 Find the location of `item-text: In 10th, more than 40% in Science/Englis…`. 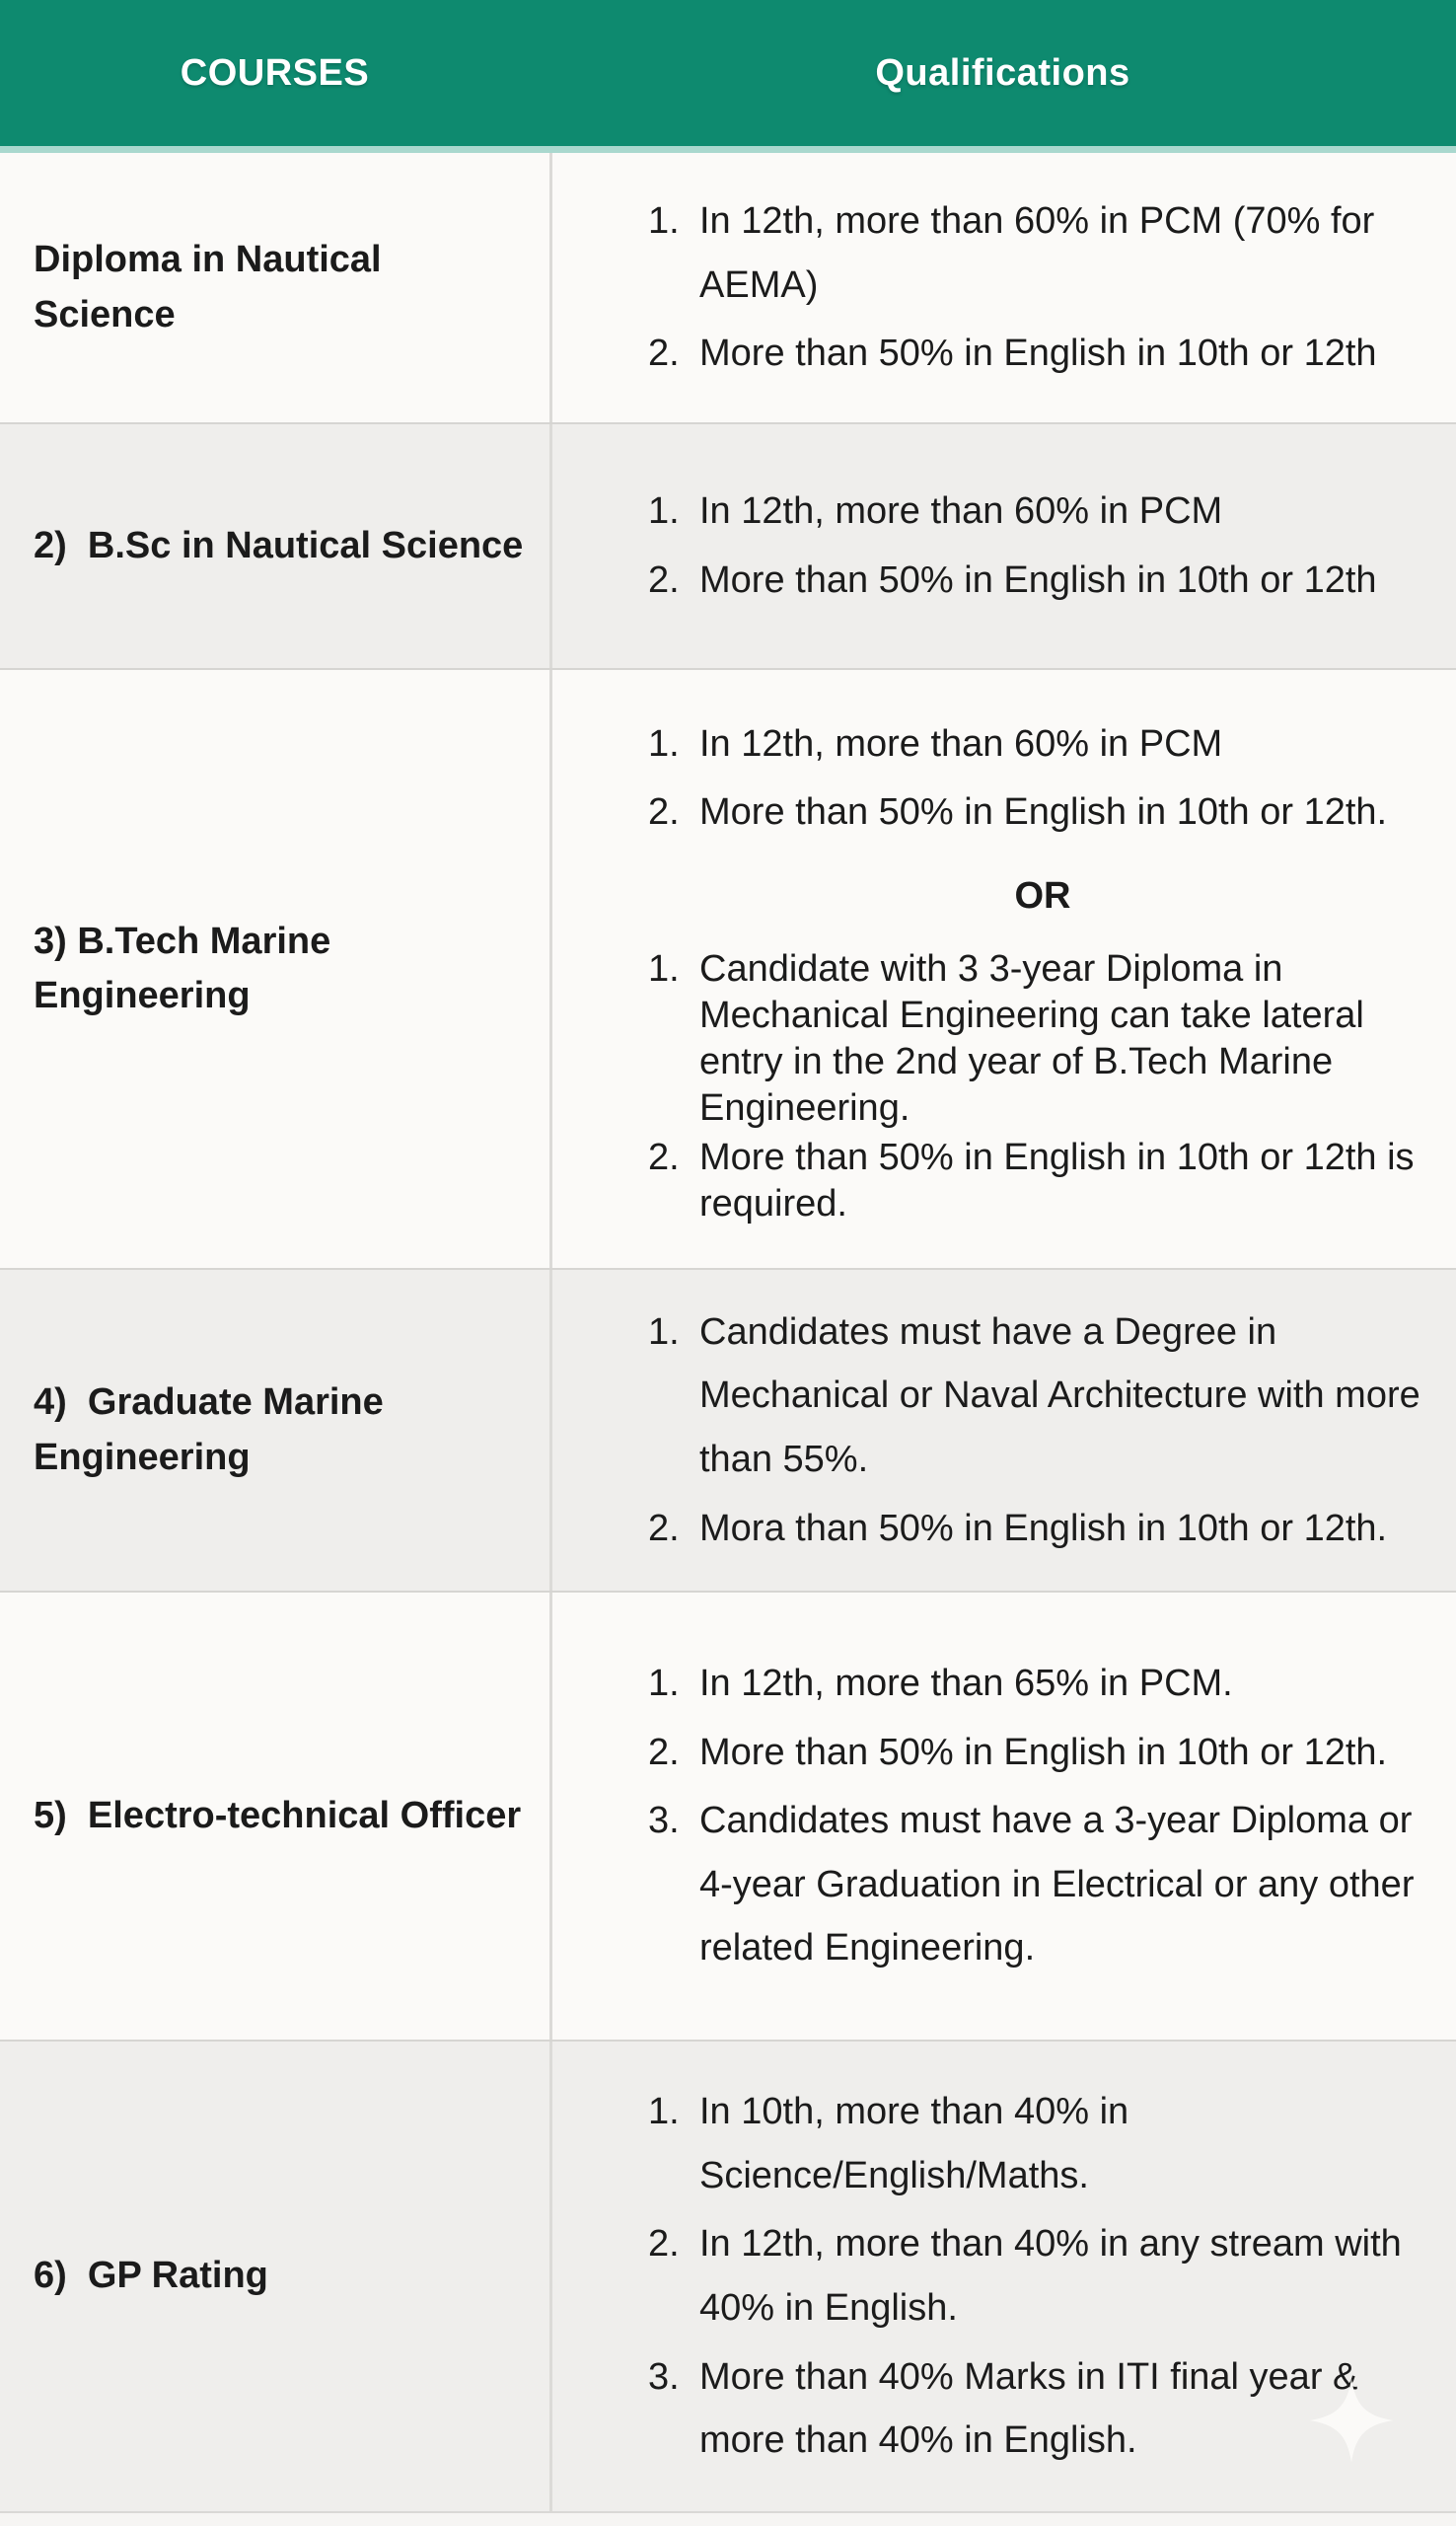

item-text: In 10th, more than 40% in Science/Englis… is located at coordinates (914, 2143).